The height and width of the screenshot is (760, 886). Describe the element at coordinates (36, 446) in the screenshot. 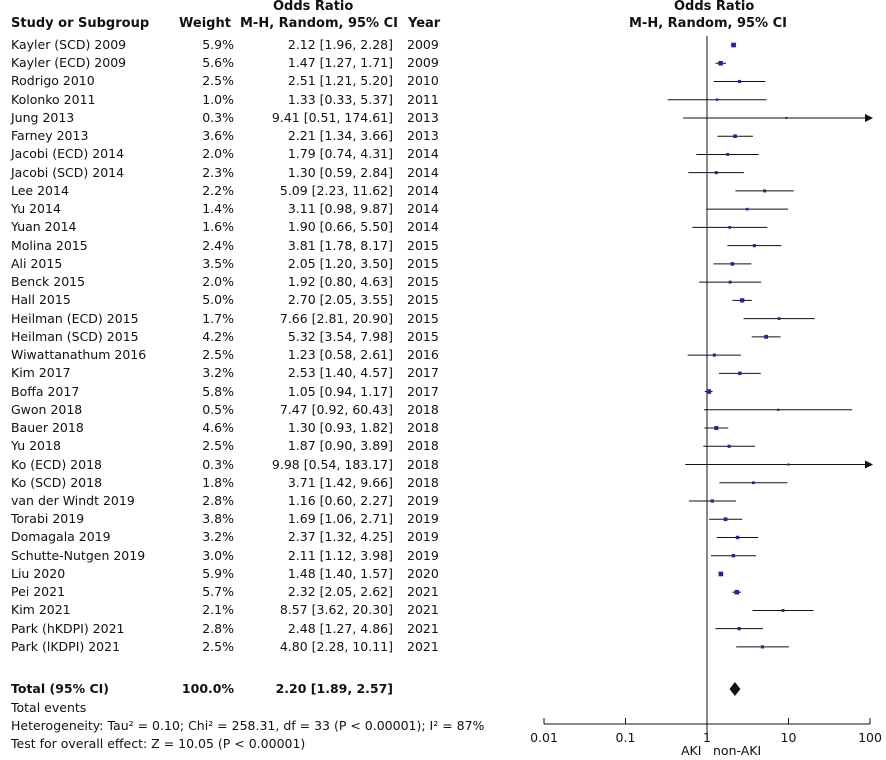

I see `study-name: Yu 2018` at that location.